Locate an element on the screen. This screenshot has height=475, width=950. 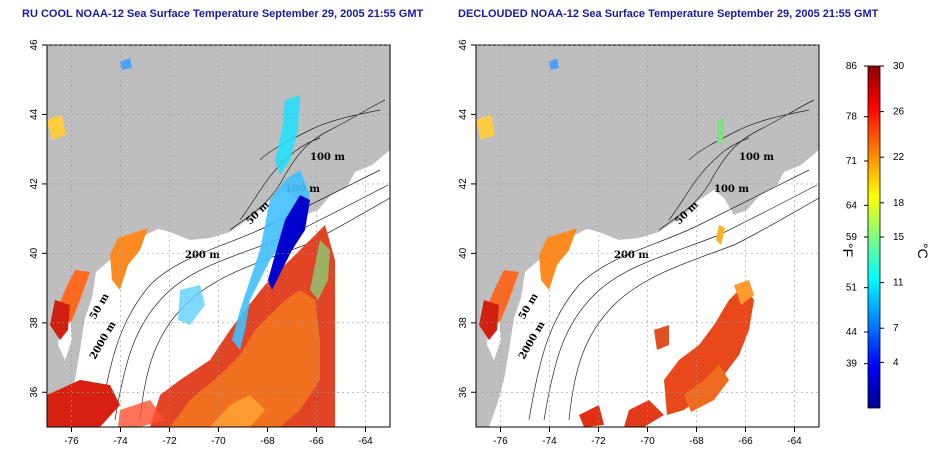
right-map-x-axis: -76 -74 -72 -70 -68 -66 -64 is located at coordinates (647, 437).